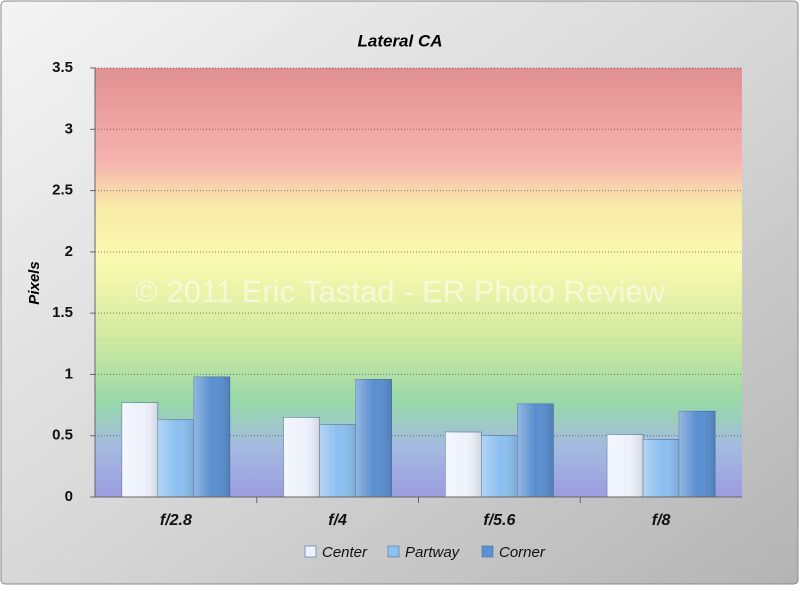 The image size is (800, 591). I want to click on watermark: © 2011 Eric Tastad - ER Photo Review, so click(400, 291).